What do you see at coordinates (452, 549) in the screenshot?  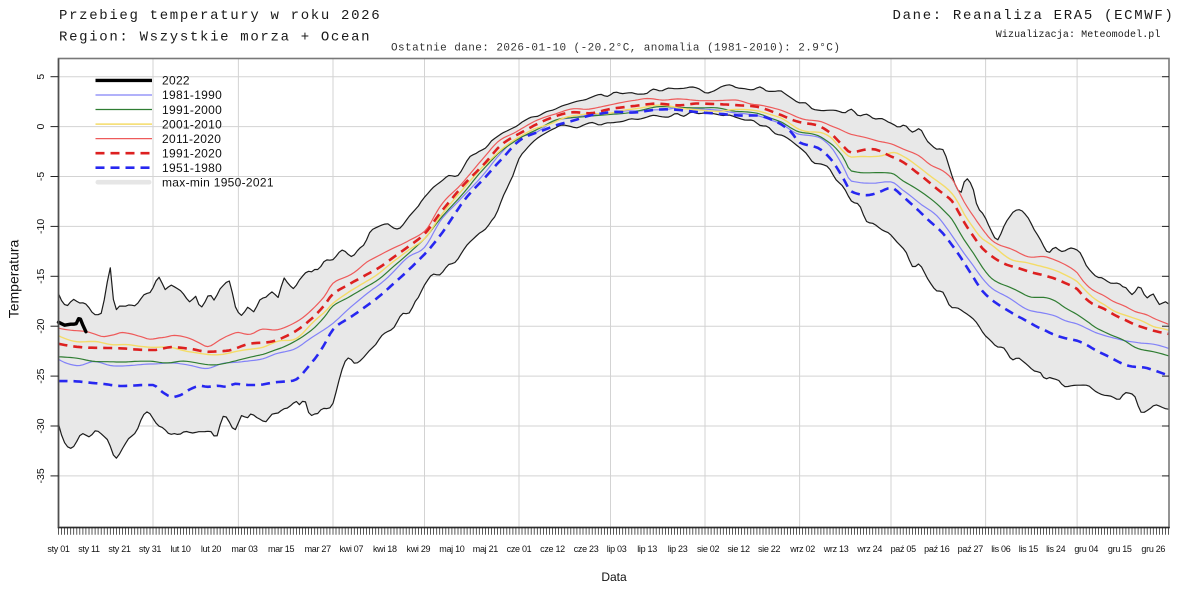 I see `svg-text: maj 10` at bounding box center [452, 549].